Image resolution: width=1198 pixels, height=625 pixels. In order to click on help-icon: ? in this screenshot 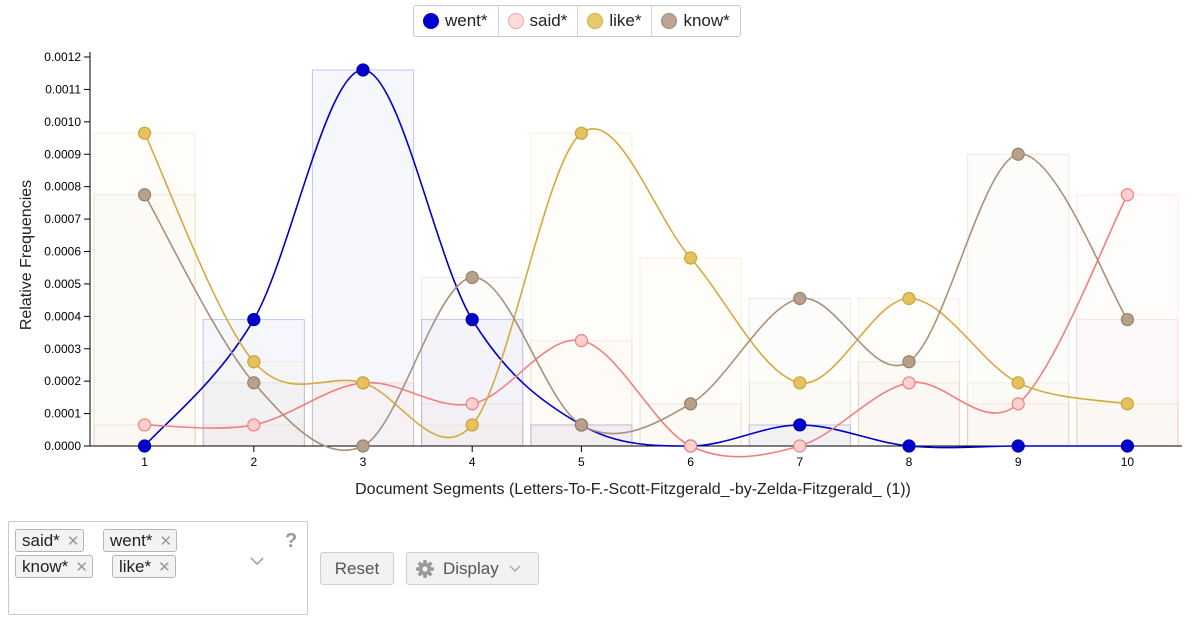, I will do `click(291, 541)`.